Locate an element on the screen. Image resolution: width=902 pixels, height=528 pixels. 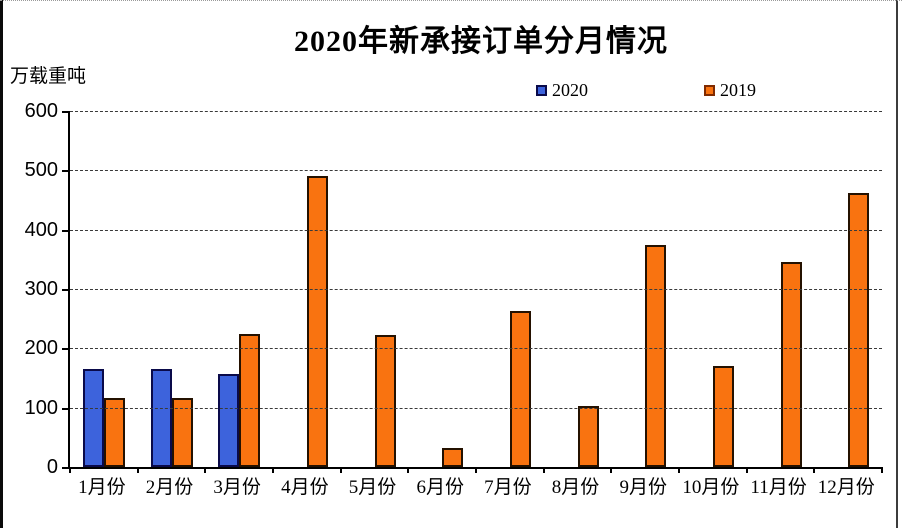
bar-group-4月份 is located at coordinates (307, 289).